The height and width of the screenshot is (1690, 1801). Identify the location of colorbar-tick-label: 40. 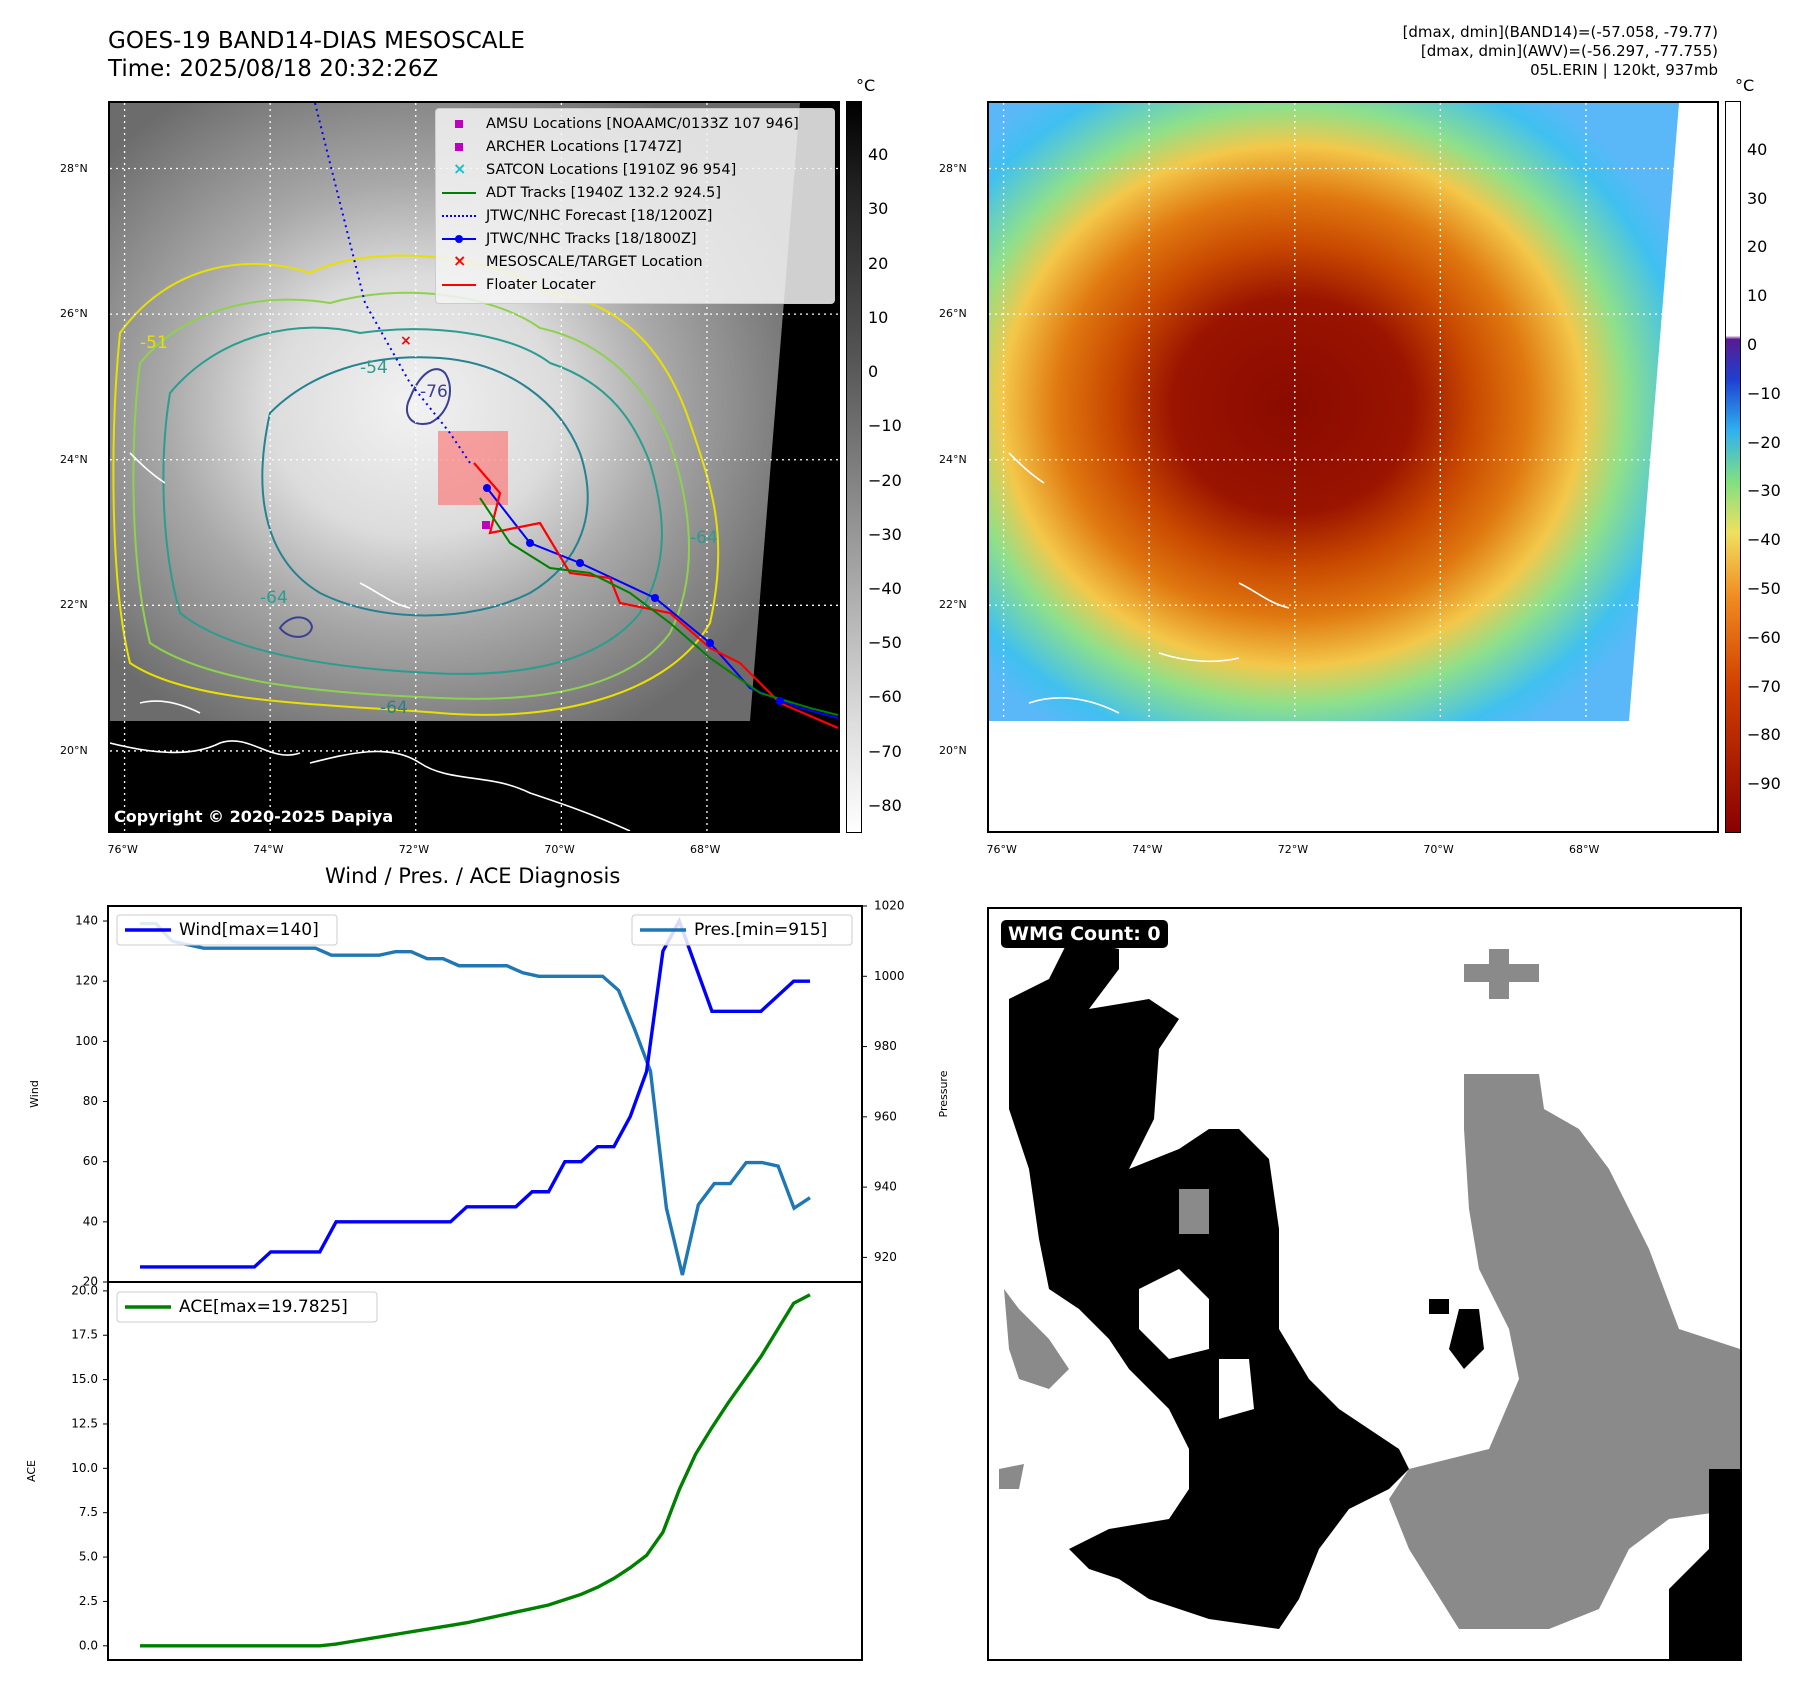
(878, 155).